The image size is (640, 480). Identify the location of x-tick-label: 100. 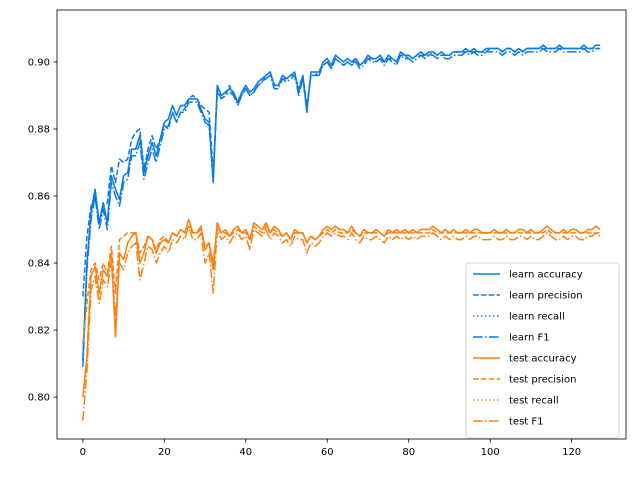
(490, 452).